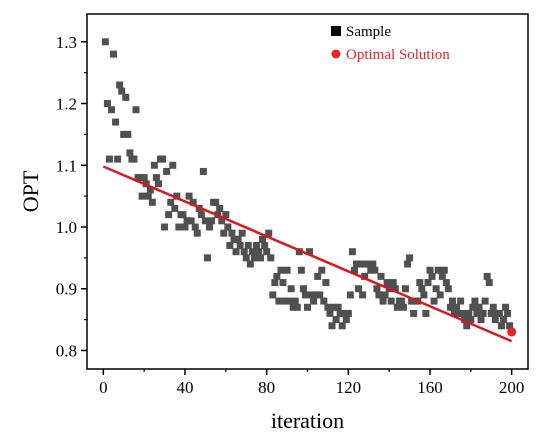  Describe the element at coordinates (103, 387) in the screenshot. I see `x-tick-label: 0` at that location.